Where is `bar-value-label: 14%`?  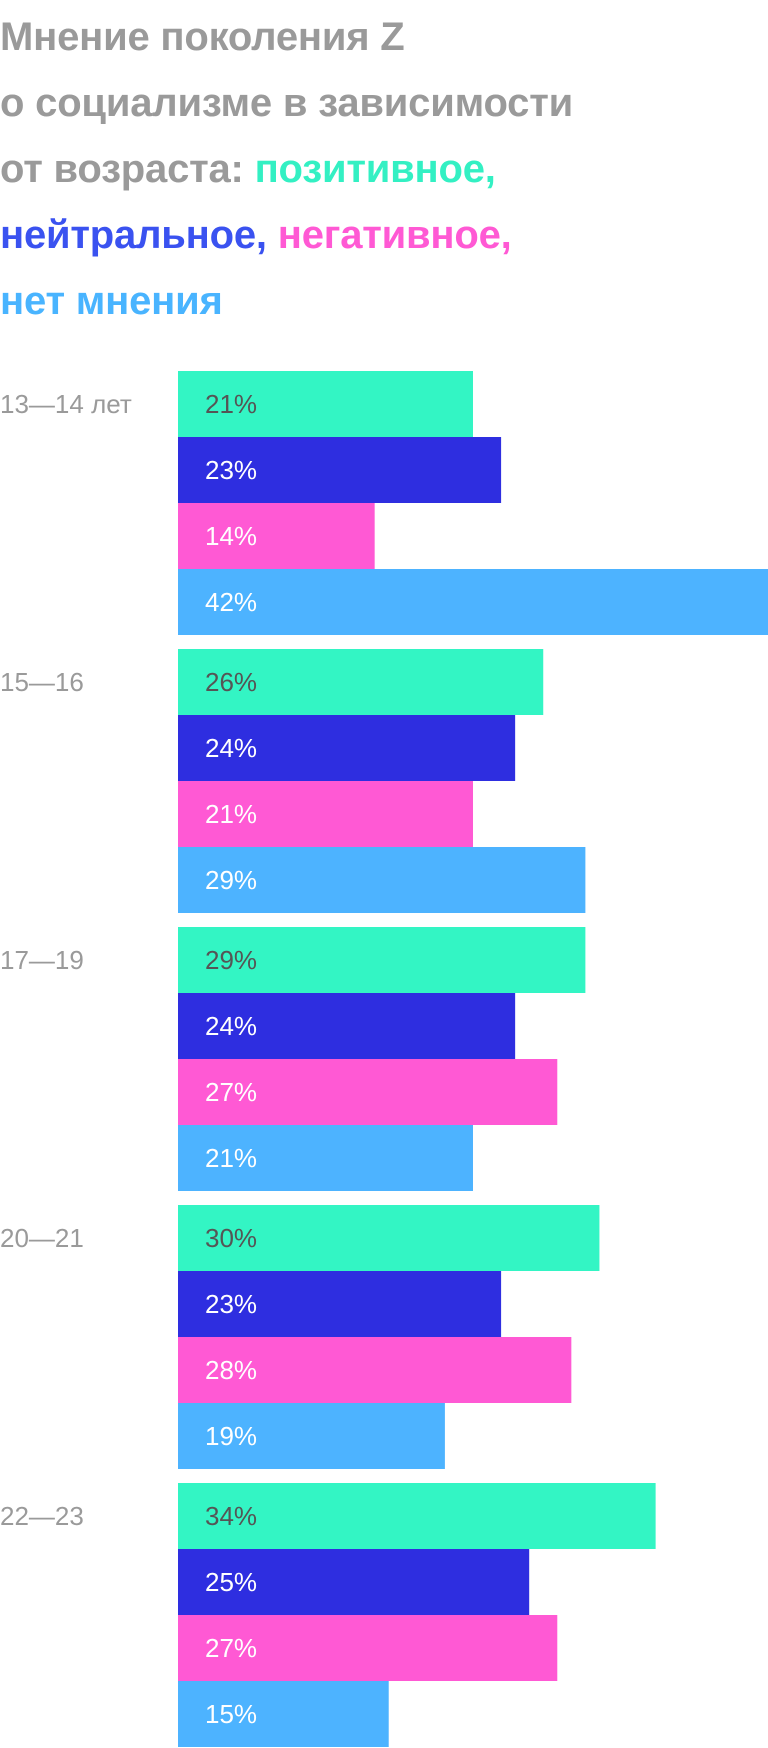 bar-value-label: 14% is located at coordinates (231, 536).